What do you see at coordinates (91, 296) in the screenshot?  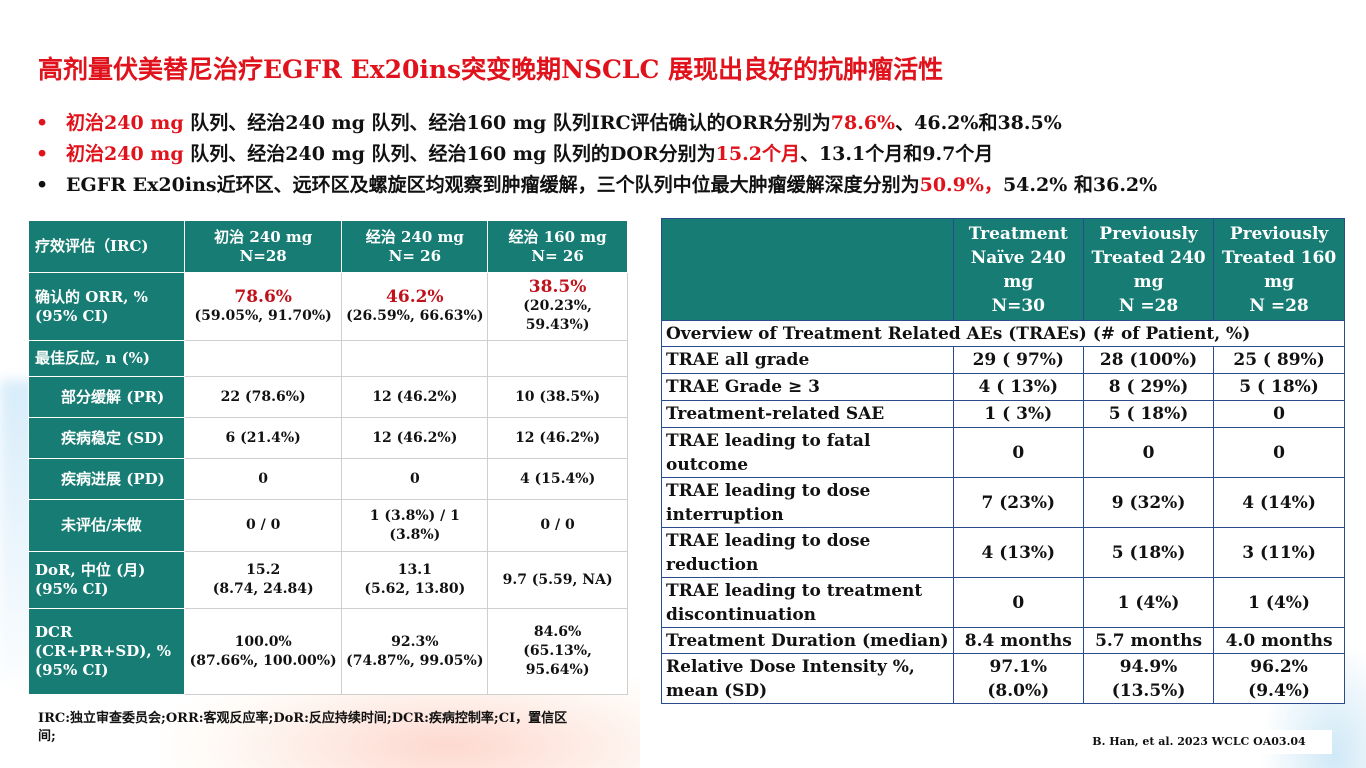 I see `row-label-line: 确认的 ORR, %` at bounding box center [91, 296].